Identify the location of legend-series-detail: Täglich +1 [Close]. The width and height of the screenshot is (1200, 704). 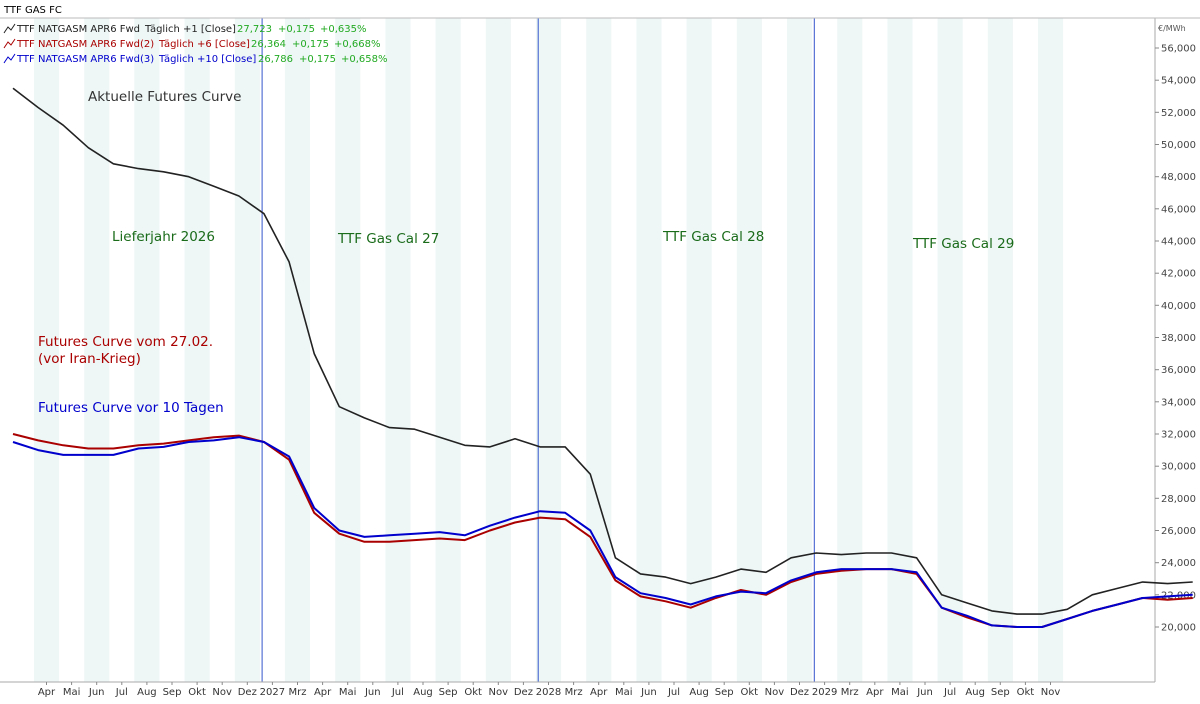
(190, 29).